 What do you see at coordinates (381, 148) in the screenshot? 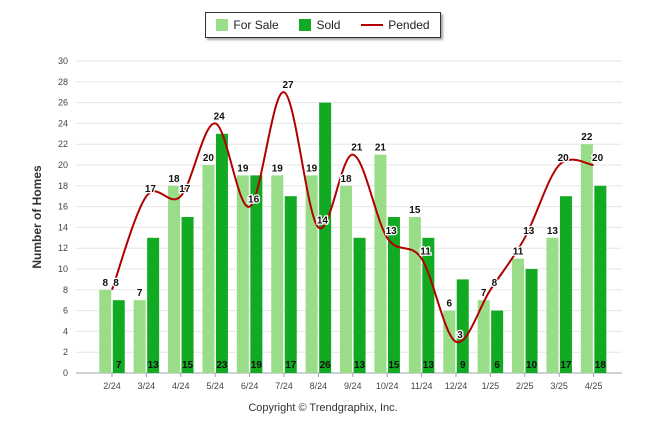
I see `data-label-for-sale: 21` at bounding box center [381, 148].